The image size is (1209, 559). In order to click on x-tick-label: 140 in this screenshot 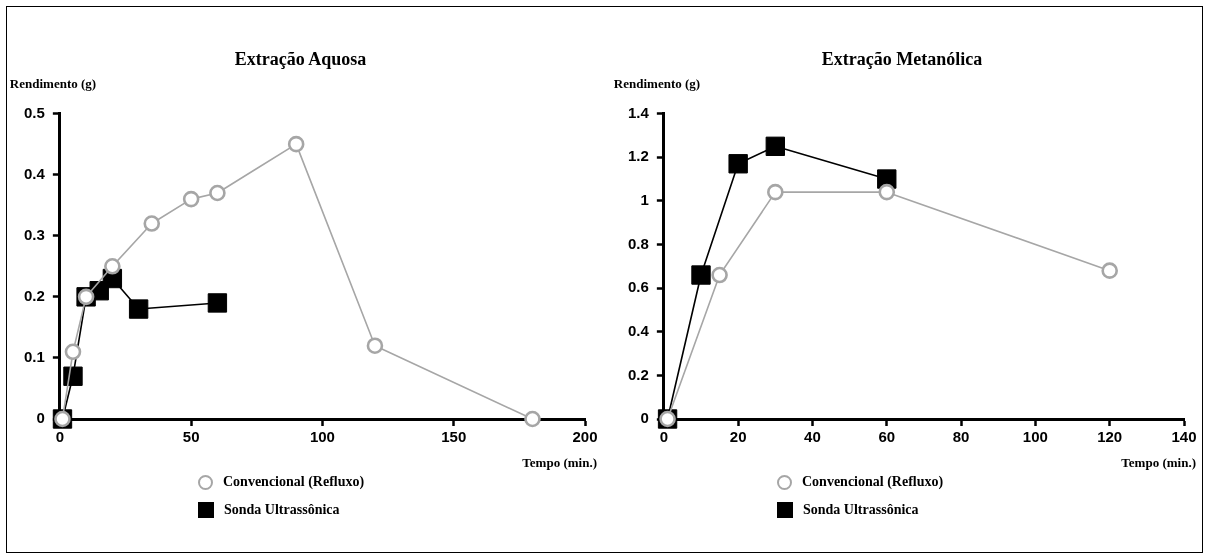, I will do `click(1184, 437)`.